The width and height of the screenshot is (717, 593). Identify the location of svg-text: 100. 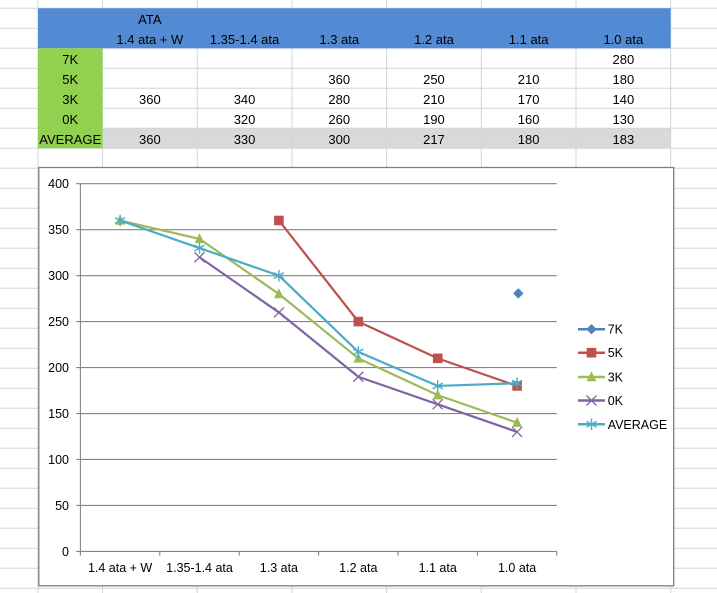
(58, 460).